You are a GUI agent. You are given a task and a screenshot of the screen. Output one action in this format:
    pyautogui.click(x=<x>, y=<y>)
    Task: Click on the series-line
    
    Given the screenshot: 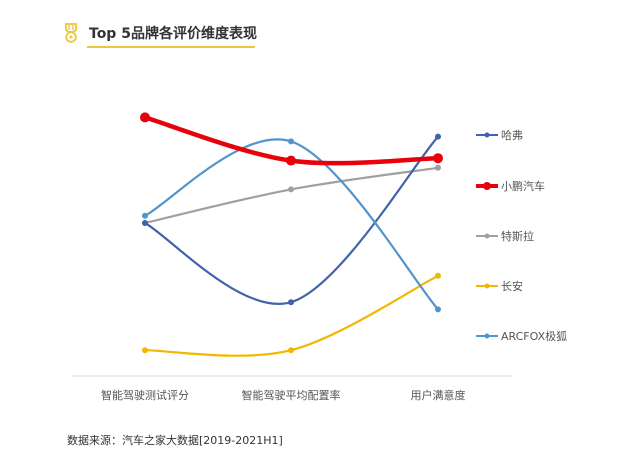 What is the action you would take?
    pyautogui.click(x=291, y=315)
    